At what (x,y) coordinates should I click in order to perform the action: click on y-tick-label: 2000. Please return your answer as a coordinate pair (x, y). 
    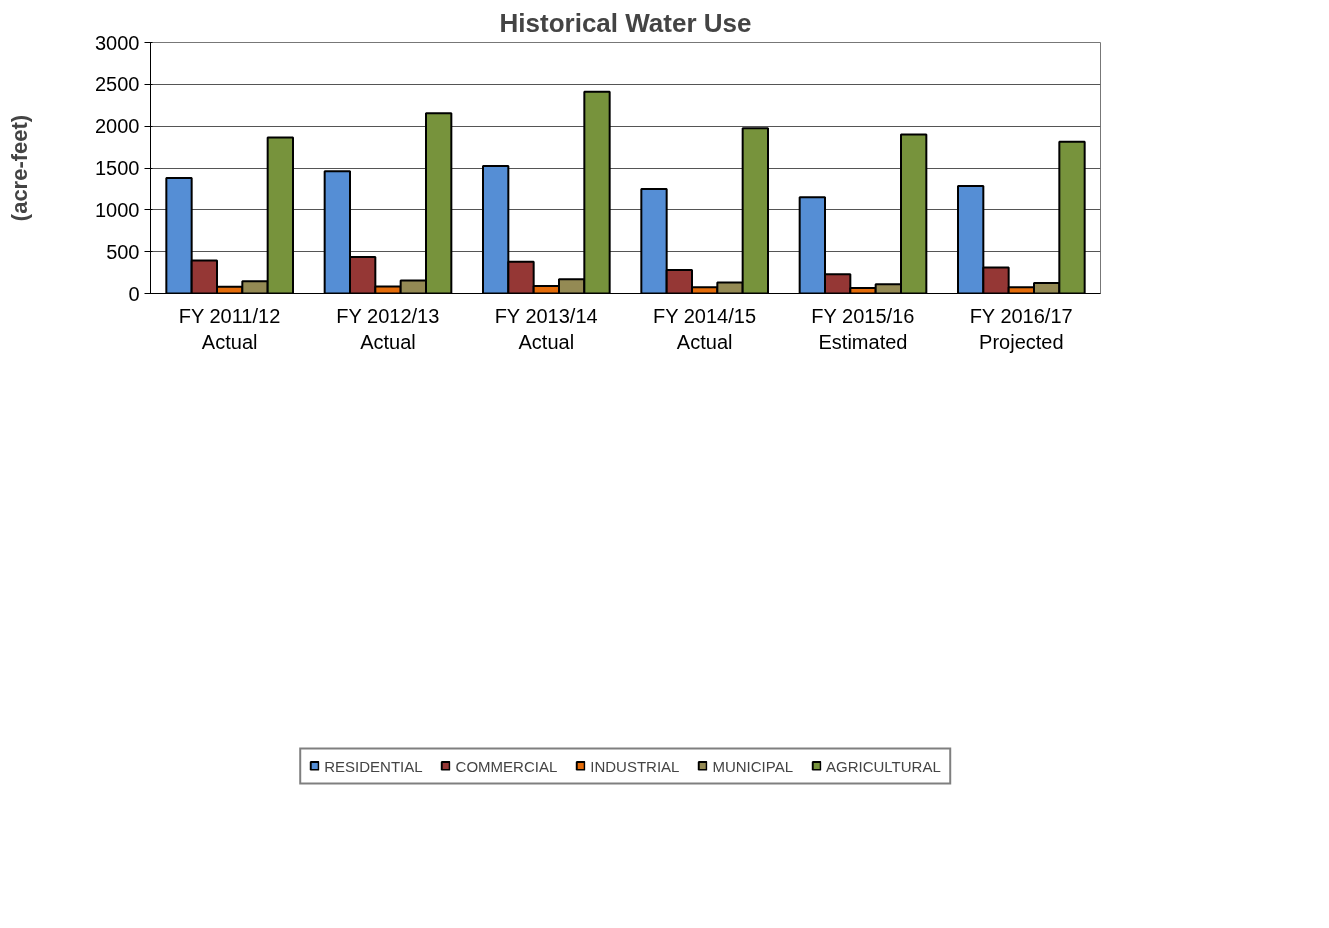
    Looking at the image, I should click on (117, 126).